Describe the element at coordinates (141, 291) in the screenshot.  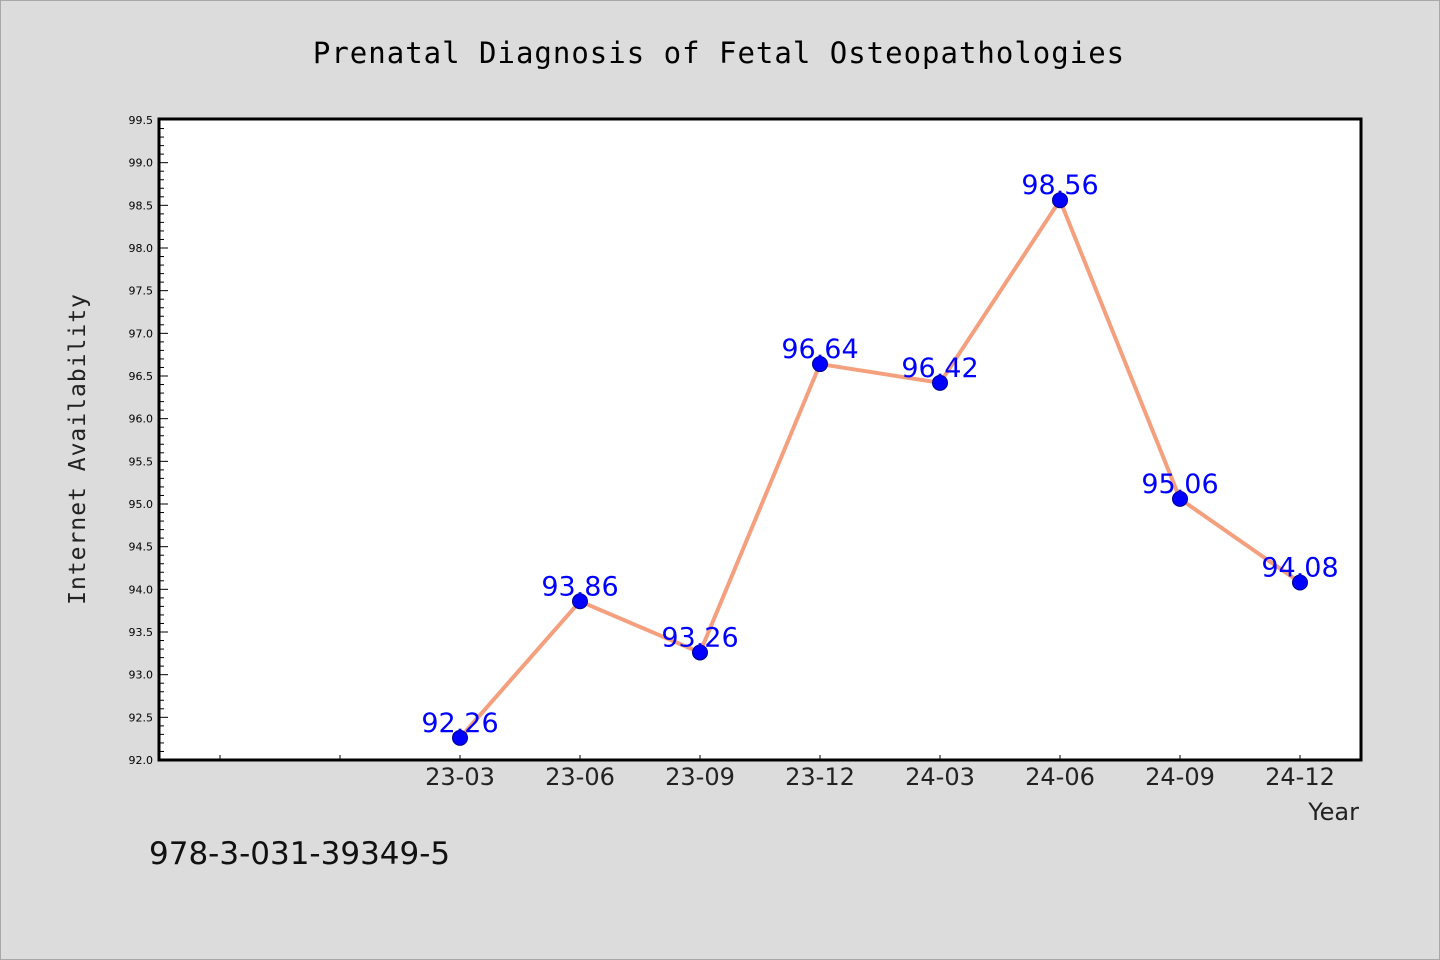
I see `y-tick-label: 97.5` at that location.